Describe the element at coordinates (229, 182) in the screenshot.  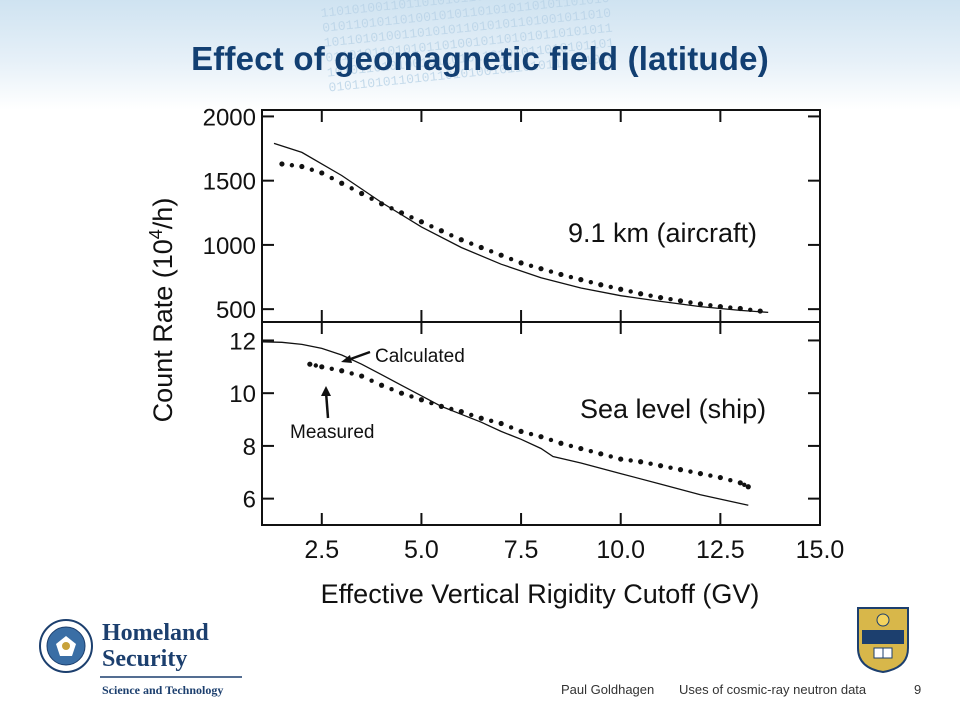
I see `y-tick-label: 1500` at that location.